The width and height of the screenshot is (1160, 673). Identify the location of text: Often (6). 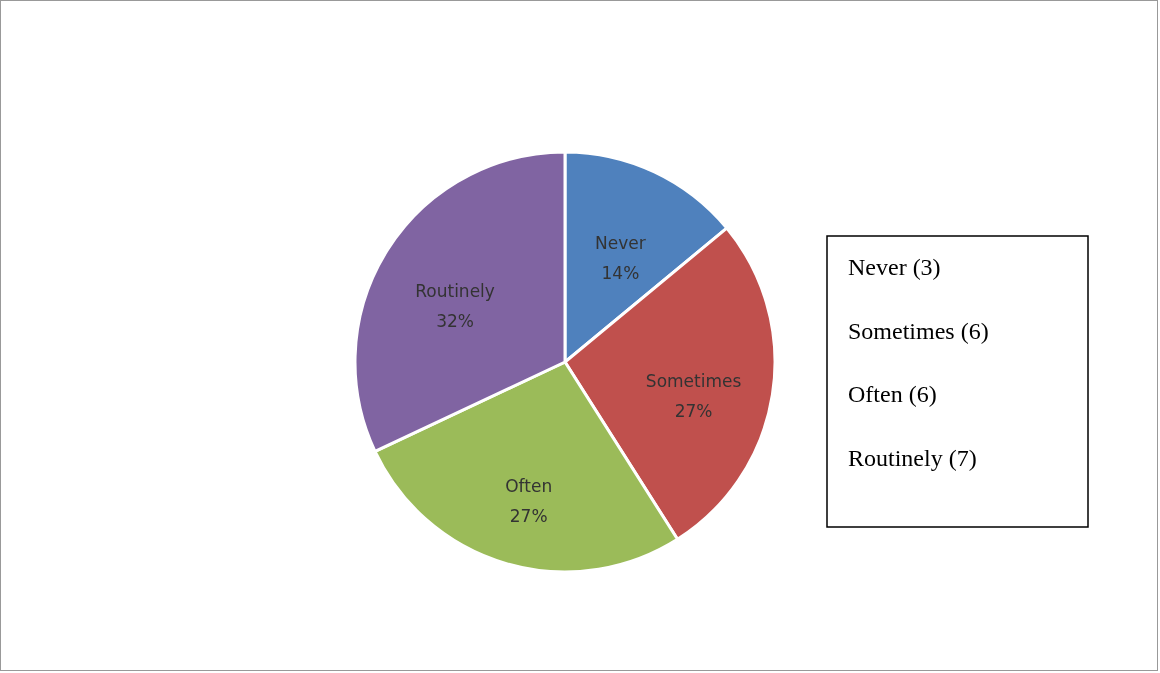
(892, 394).